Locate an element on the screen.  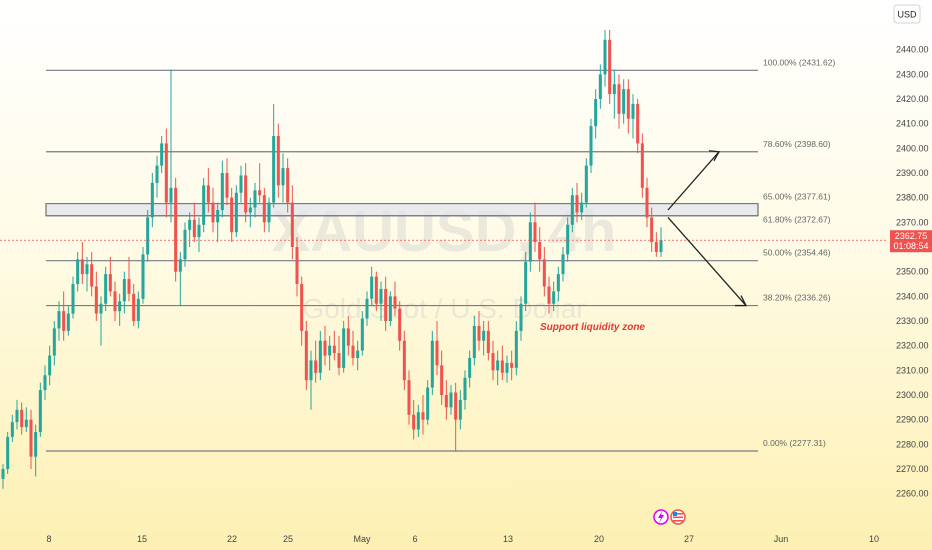
lightning-icon is located at coordinates (661, 517).